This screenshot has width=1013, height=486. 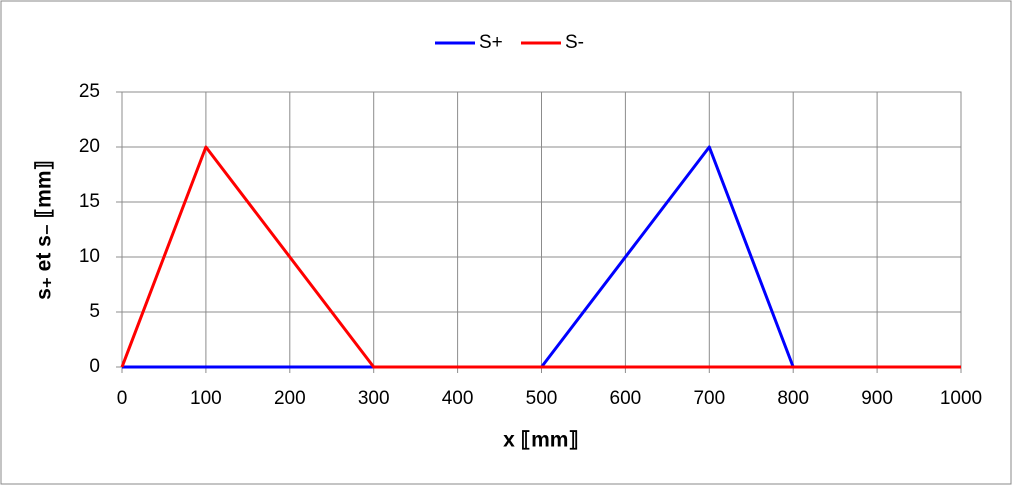 I want to click on x-tick-label: 700, so click(x=709, y=398).